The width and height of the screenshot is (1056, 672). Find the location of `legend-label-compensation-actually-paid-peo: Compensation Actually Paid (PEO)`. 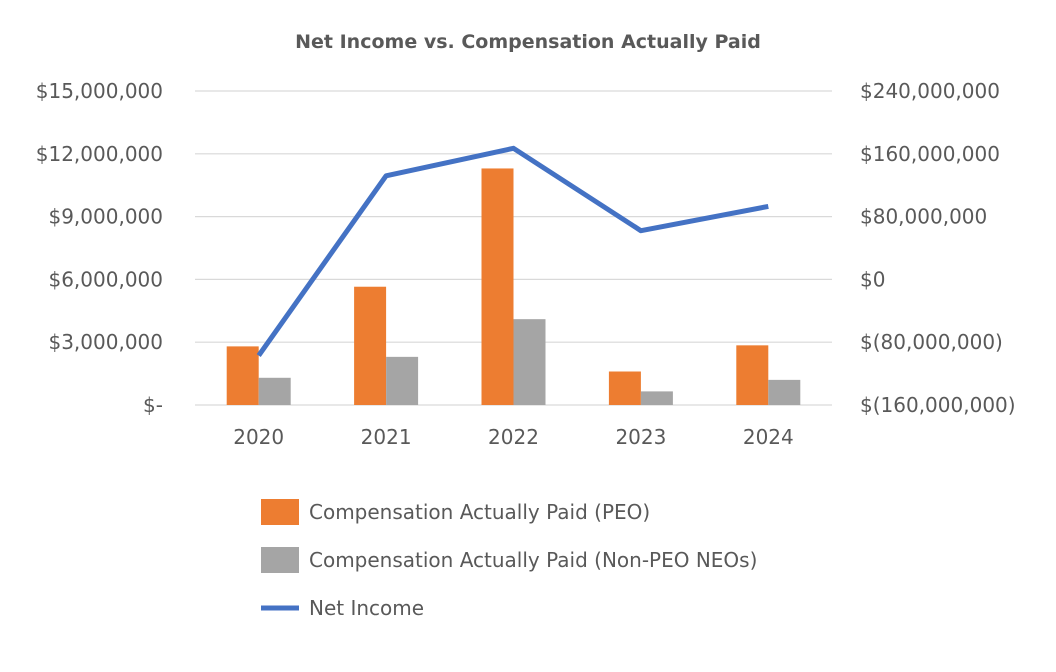

legend-label-compensation-actually-paid-peo: Compensation Actually Paid (PEO) is located at coordinates (479, 512).